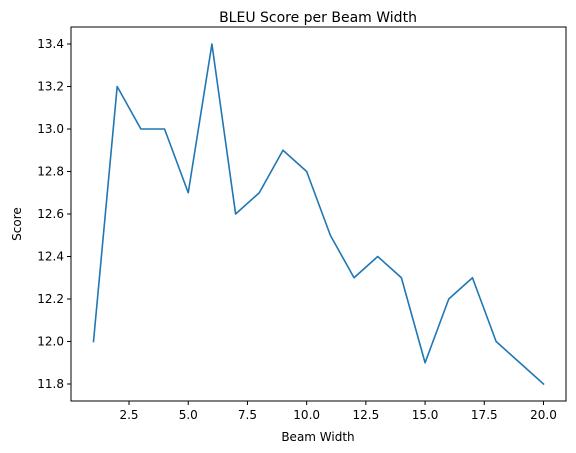 The image size is (576, 453). I want to click on y-tick-label-4: 12.6, so click(50, 214).